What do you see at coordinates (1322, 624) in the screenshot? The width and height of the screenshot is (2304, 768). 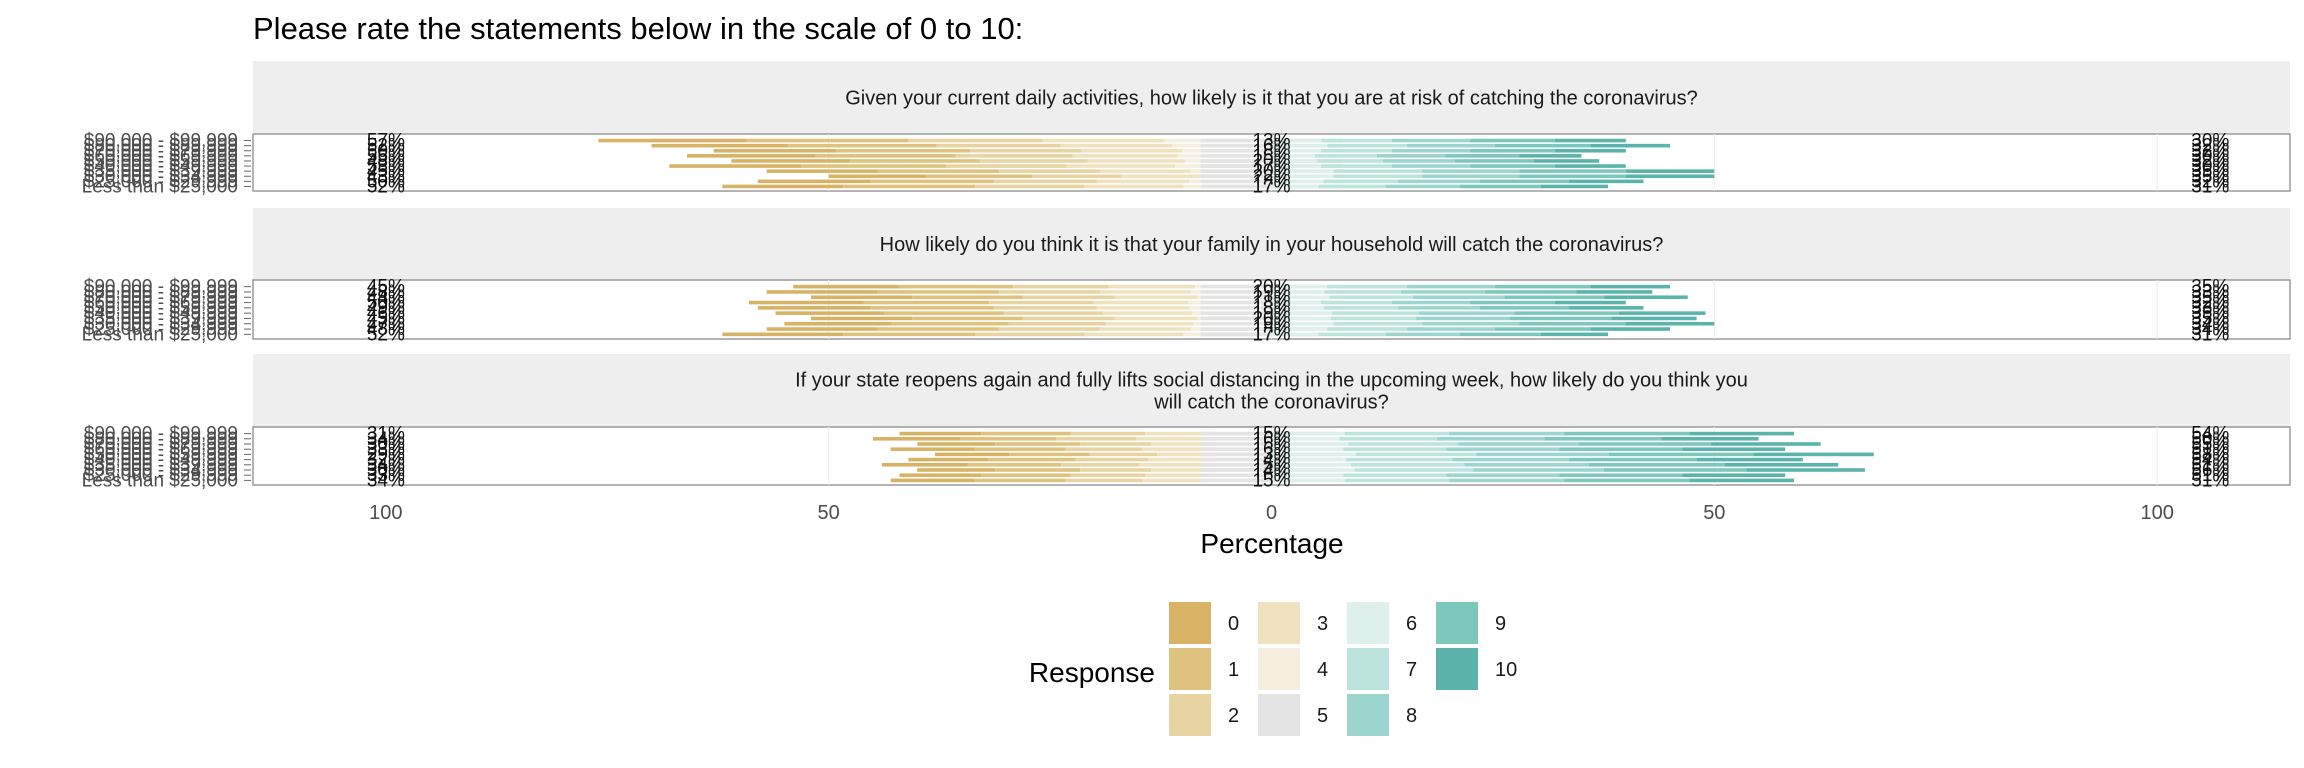 I see `legend-label: 3` at bounding box center [1322, 624].